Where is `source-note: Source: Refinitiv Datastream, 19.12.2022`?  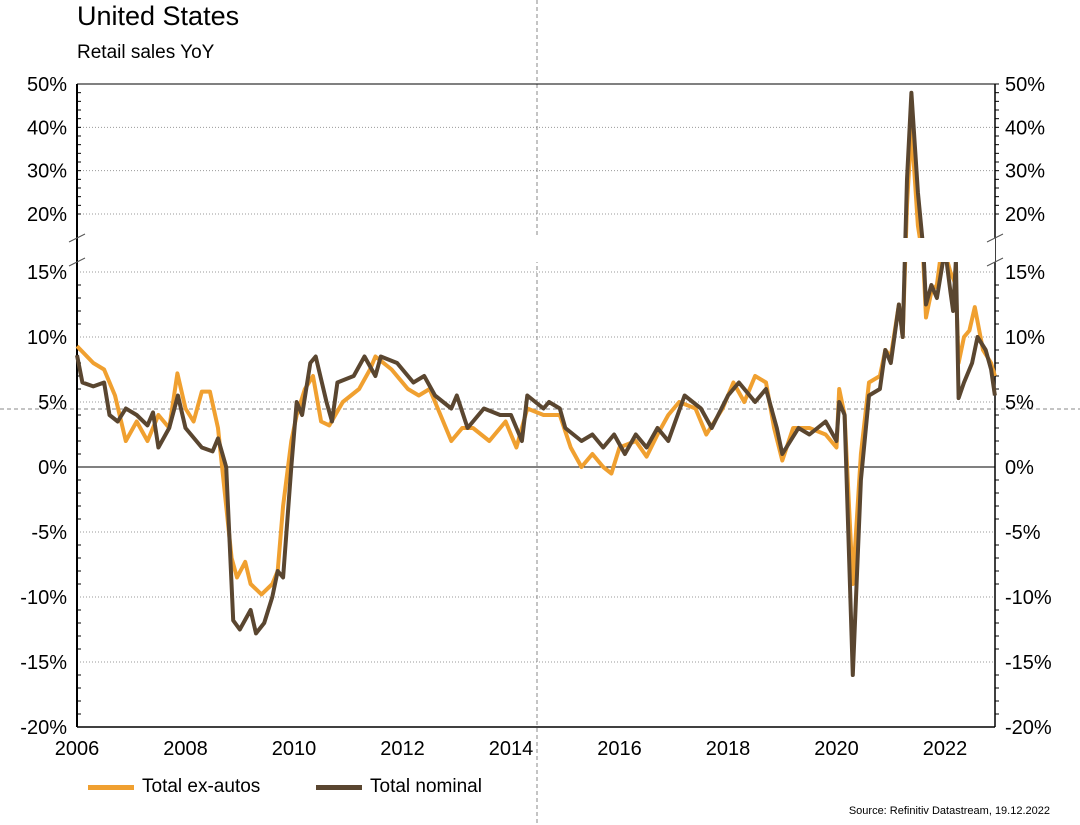
source-note: Source: Refinitiv Datastream, 19.12.2022 is located at coordinates (949, 811).